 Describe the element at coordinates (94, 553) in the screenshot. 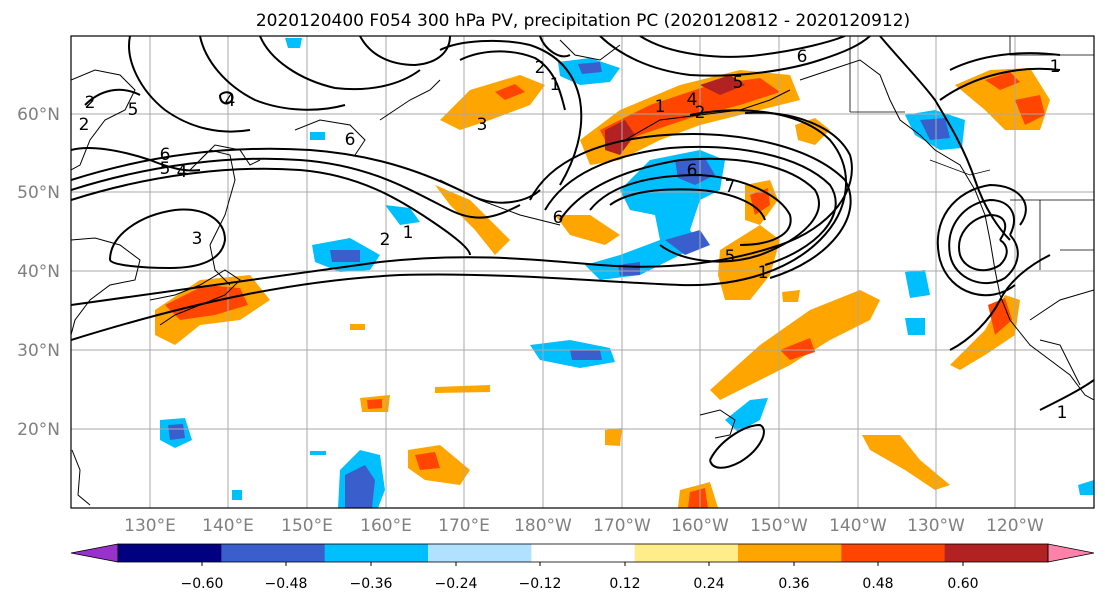

I see `colorbar-extend-min` at that location.